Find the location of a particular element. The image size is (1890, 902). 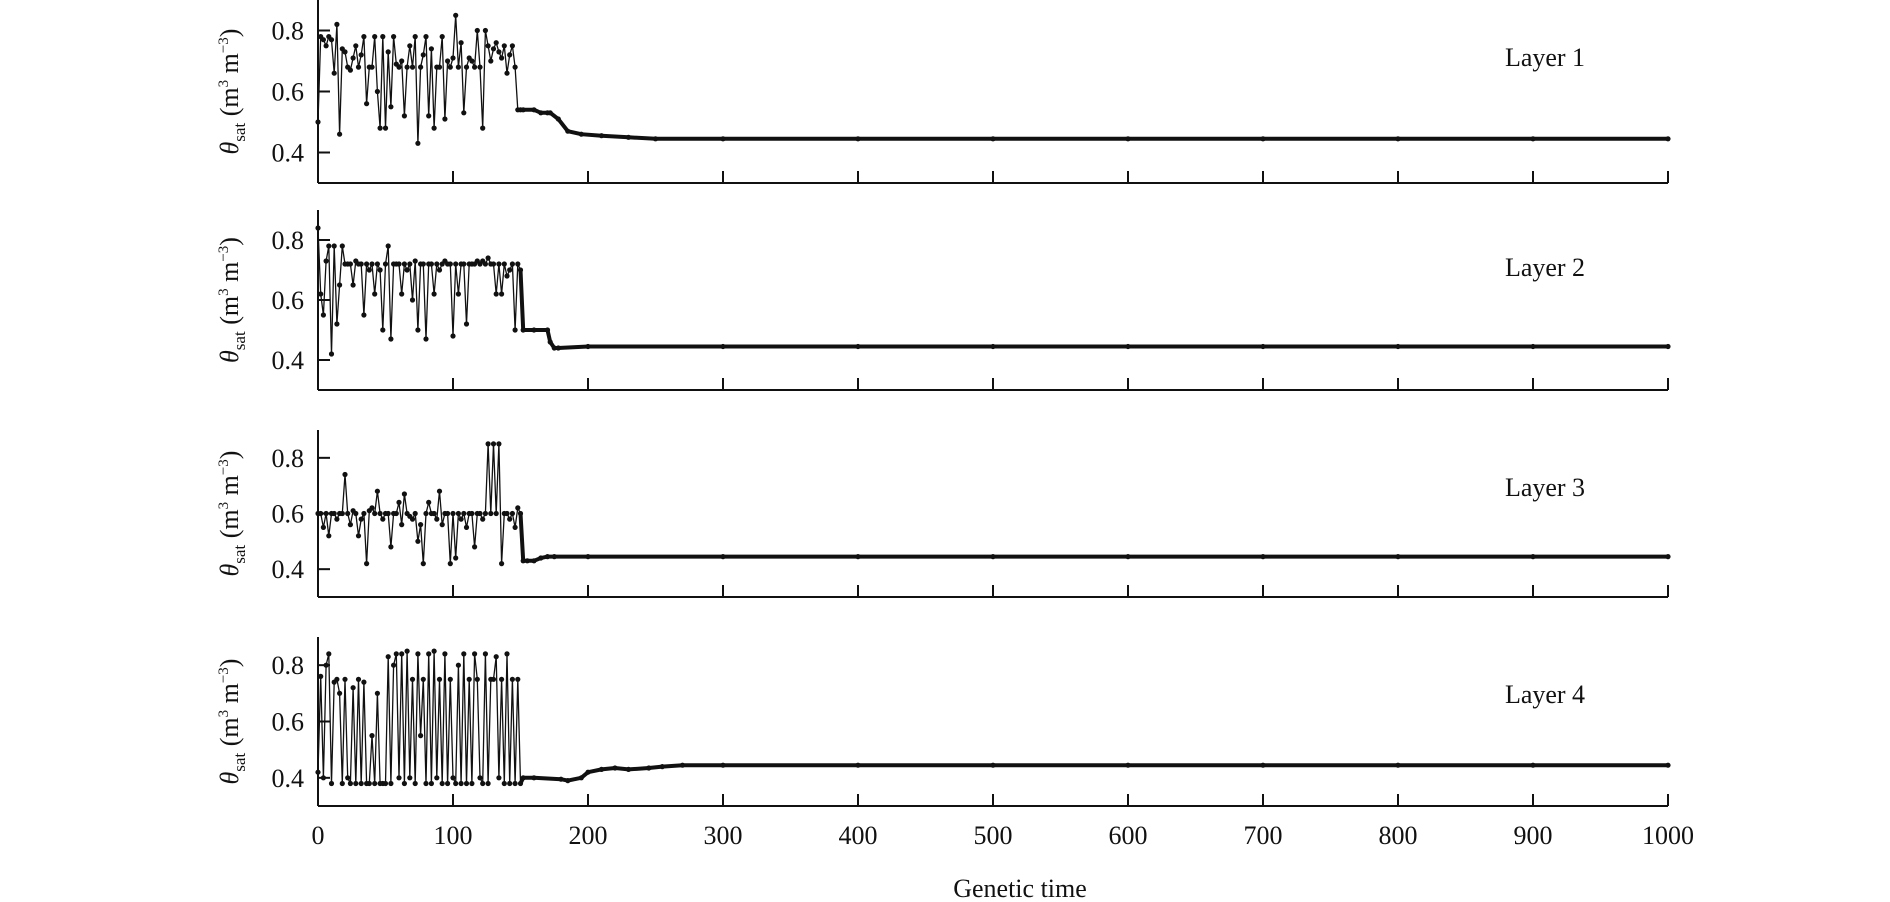

x-axis-label: Genetic time is located at coordinates (1020, 888).